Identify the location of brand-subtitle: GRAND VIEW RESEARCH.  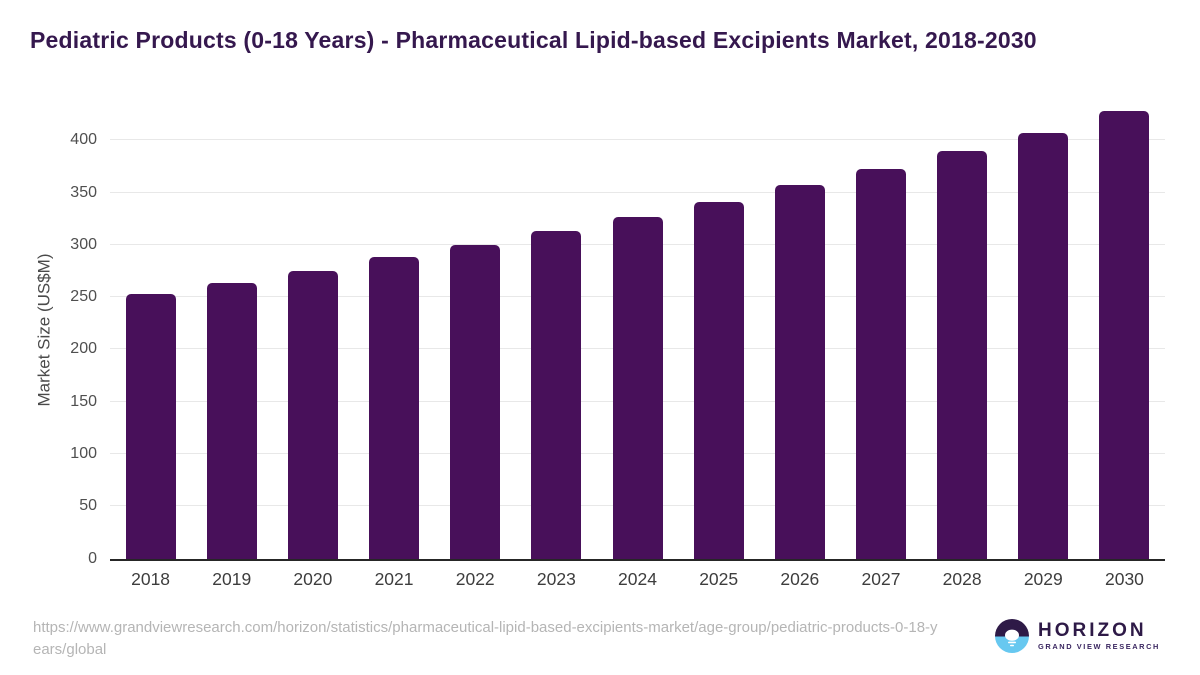
(1099, 647).